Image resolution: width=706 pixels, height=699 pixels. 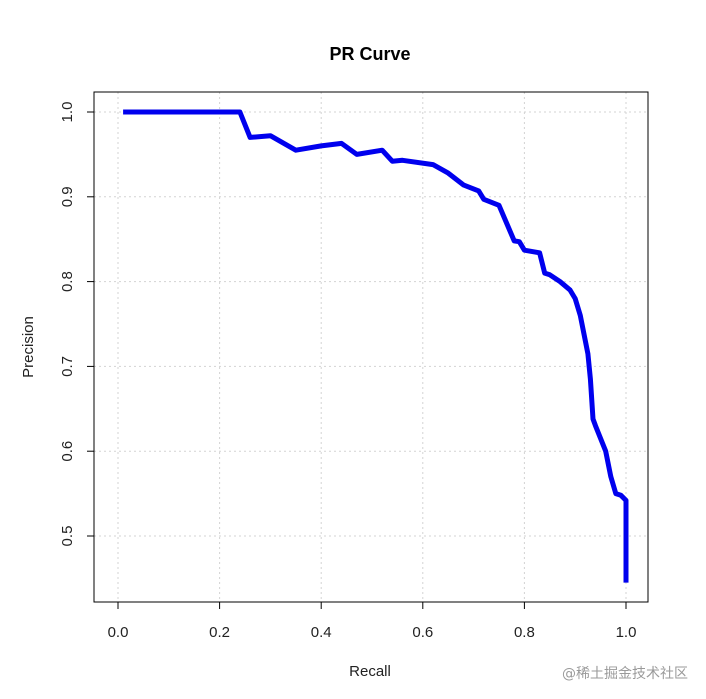 I want to click on x-tick-label: 0.4, so click(x=321, y=632).